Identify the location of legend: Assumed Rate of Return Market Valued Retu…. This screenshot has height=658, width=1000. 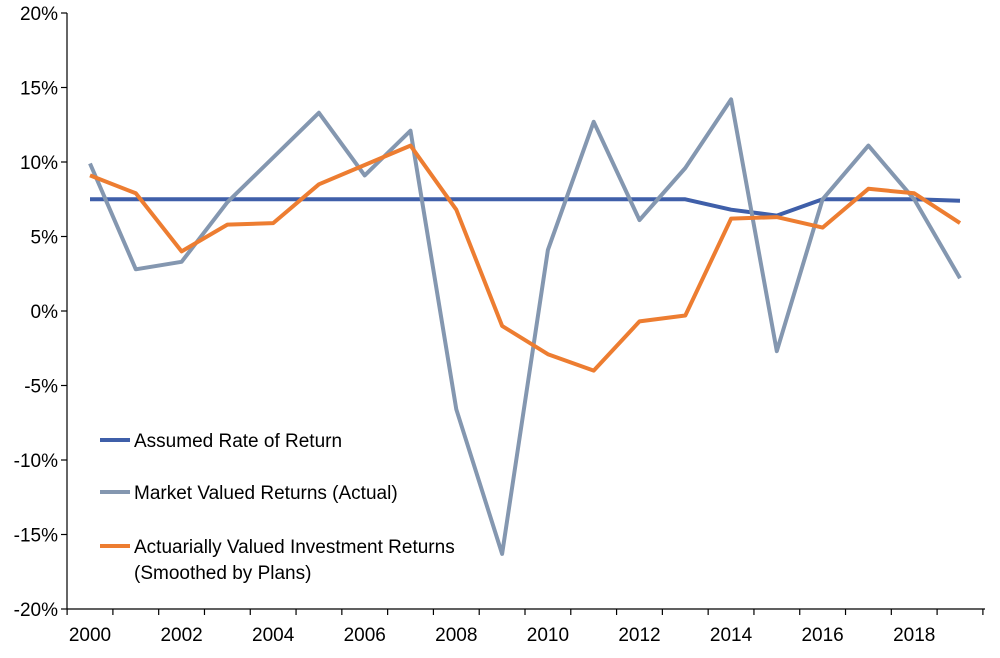
(277, 507).